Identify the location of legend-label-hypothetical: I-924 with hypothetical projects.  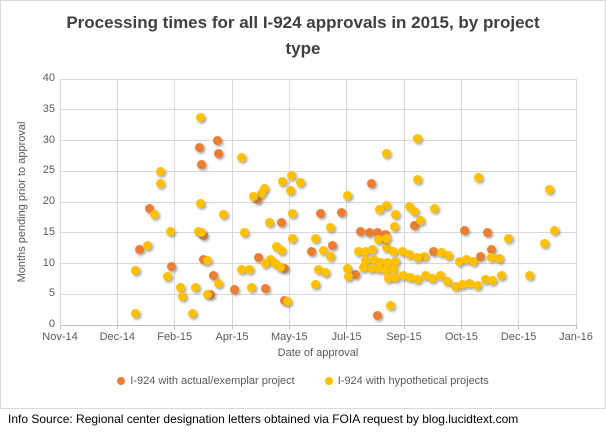
(413, 381).